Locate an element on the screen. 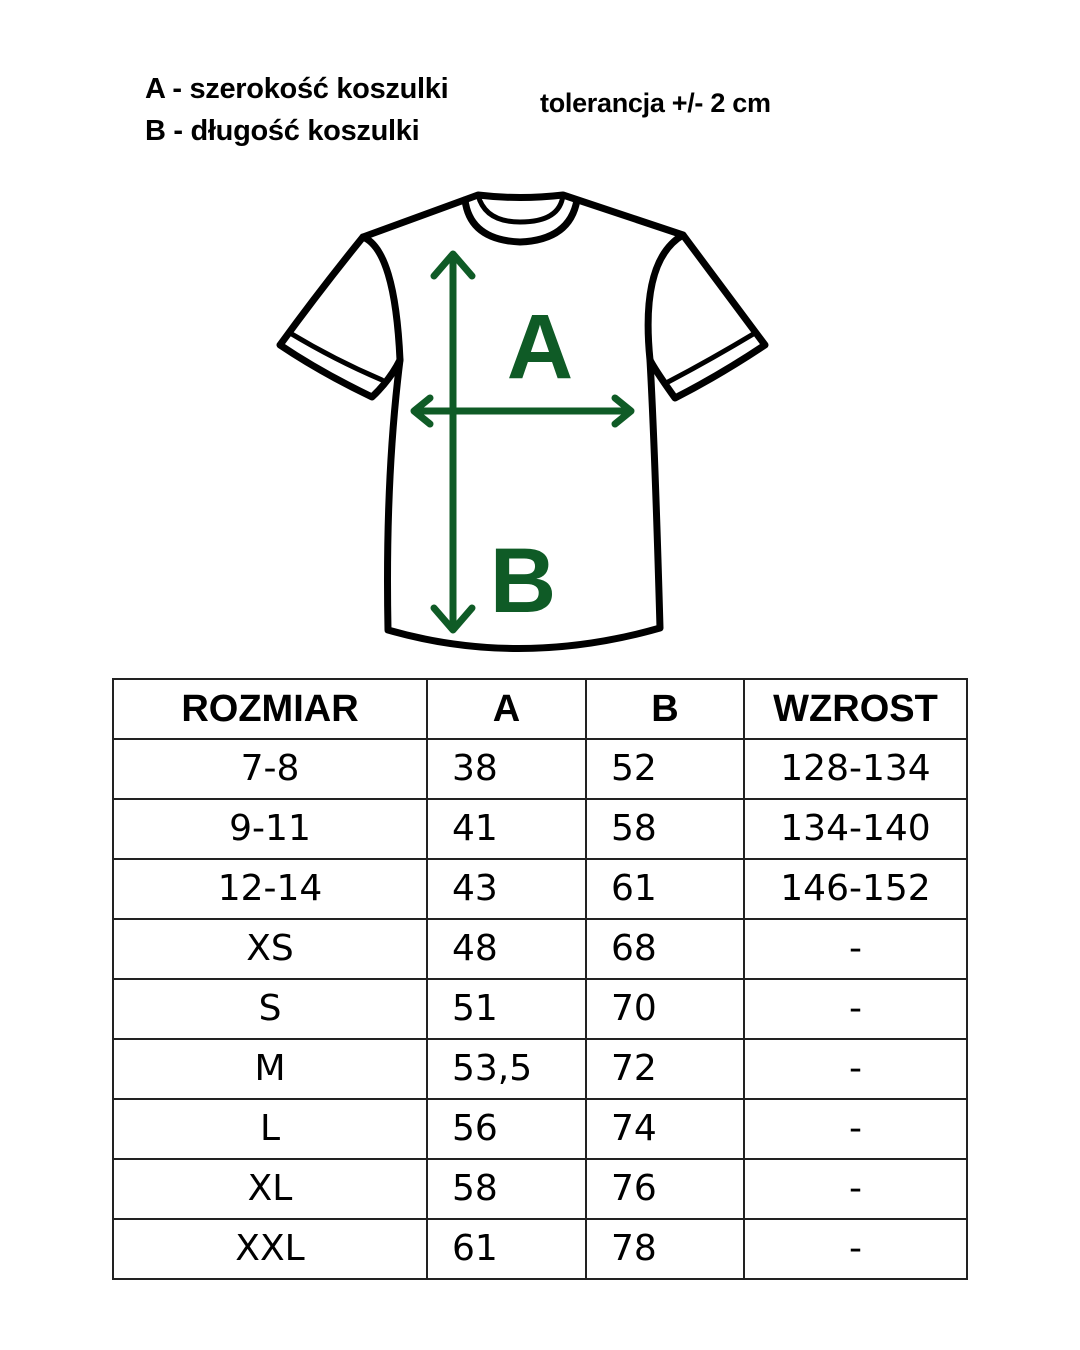  cell-a: 58 is located at coordinates (506, 1189).